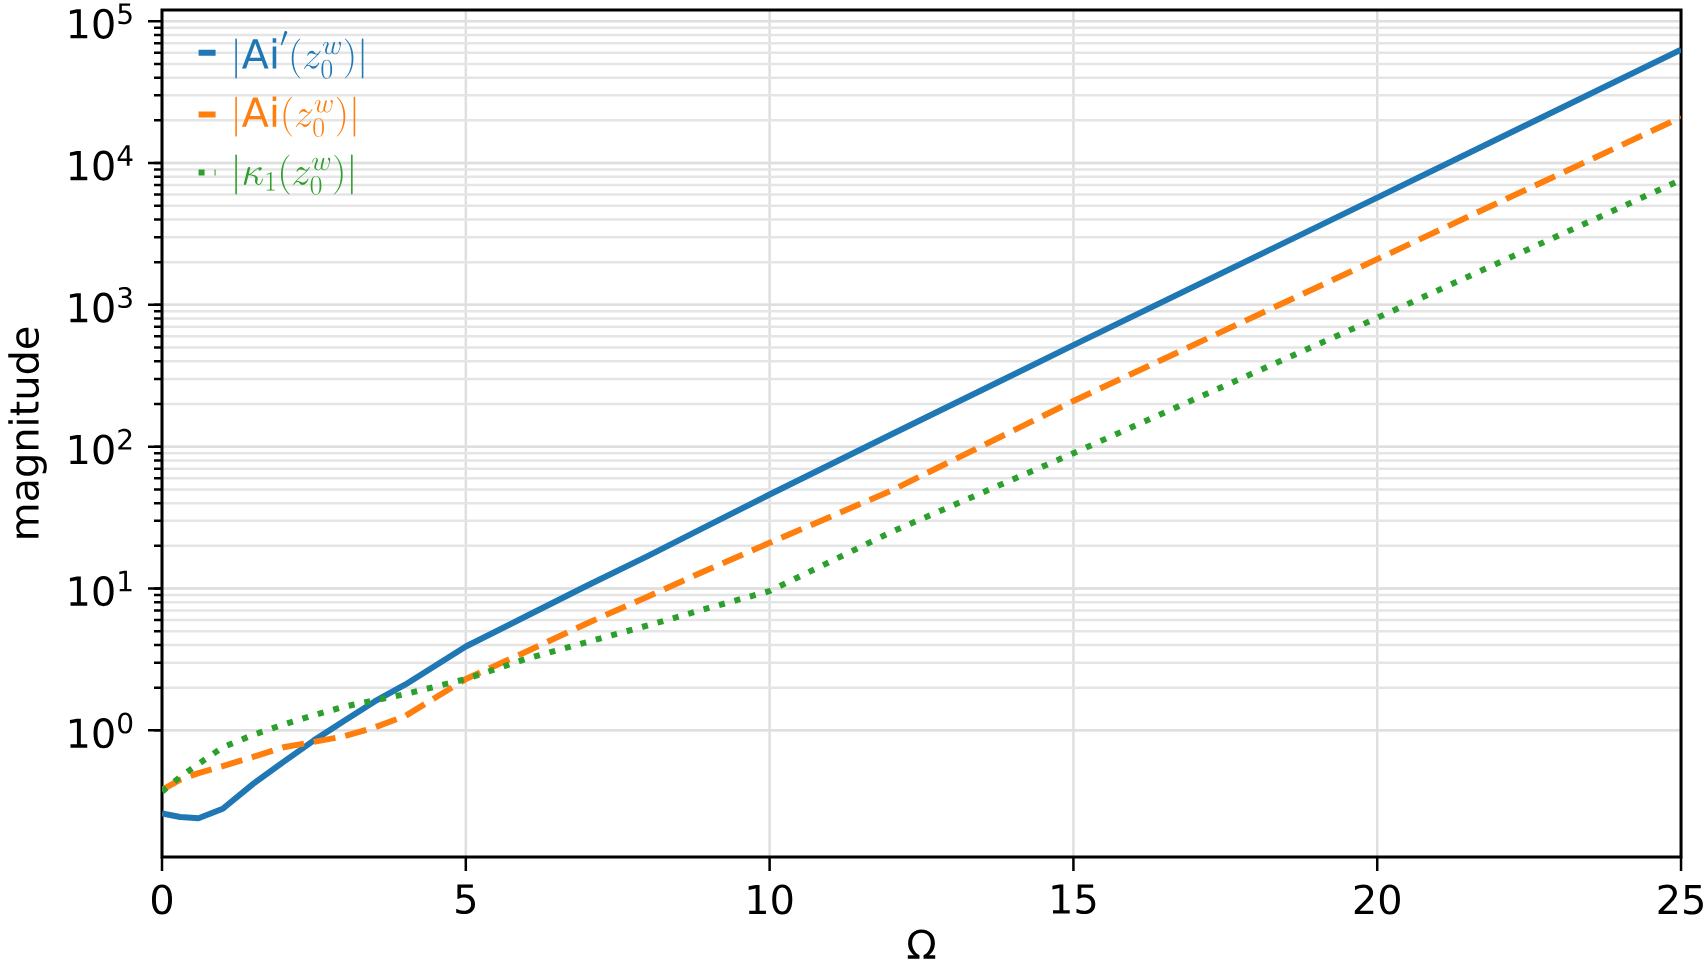 Image resolution: width=1705 pixels, height=974 pixels. Describe the element at coordinates (100, 21) in the screenshot. I see `y-tick-label: 10$^{5}$` at that location.